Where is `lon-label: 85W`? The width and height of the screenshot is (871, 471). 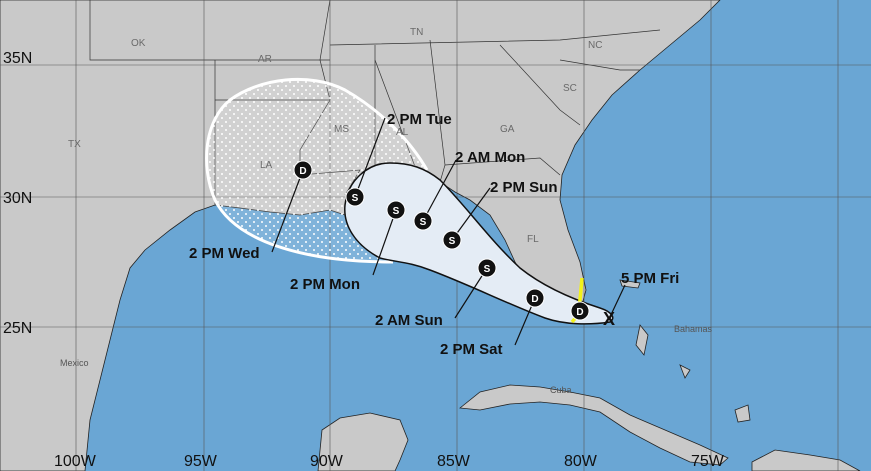
lon-label: 85W is located at coordinates (454, 461).